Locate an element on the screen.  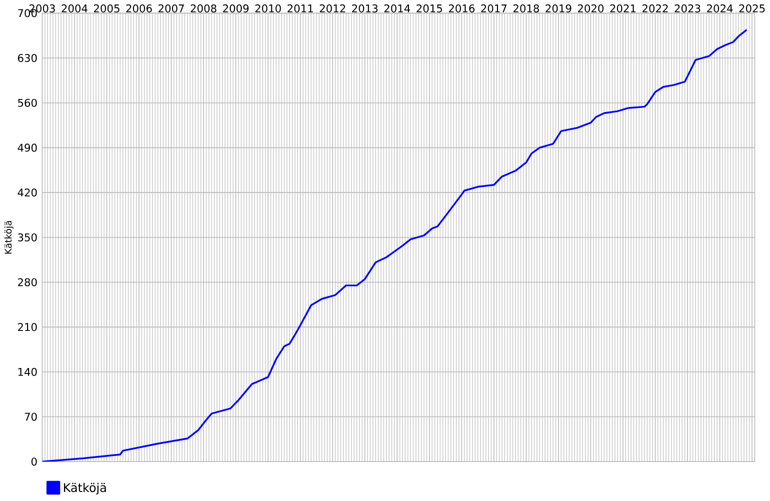
y-tick-label: 490 is located at coordinates (27, 147).